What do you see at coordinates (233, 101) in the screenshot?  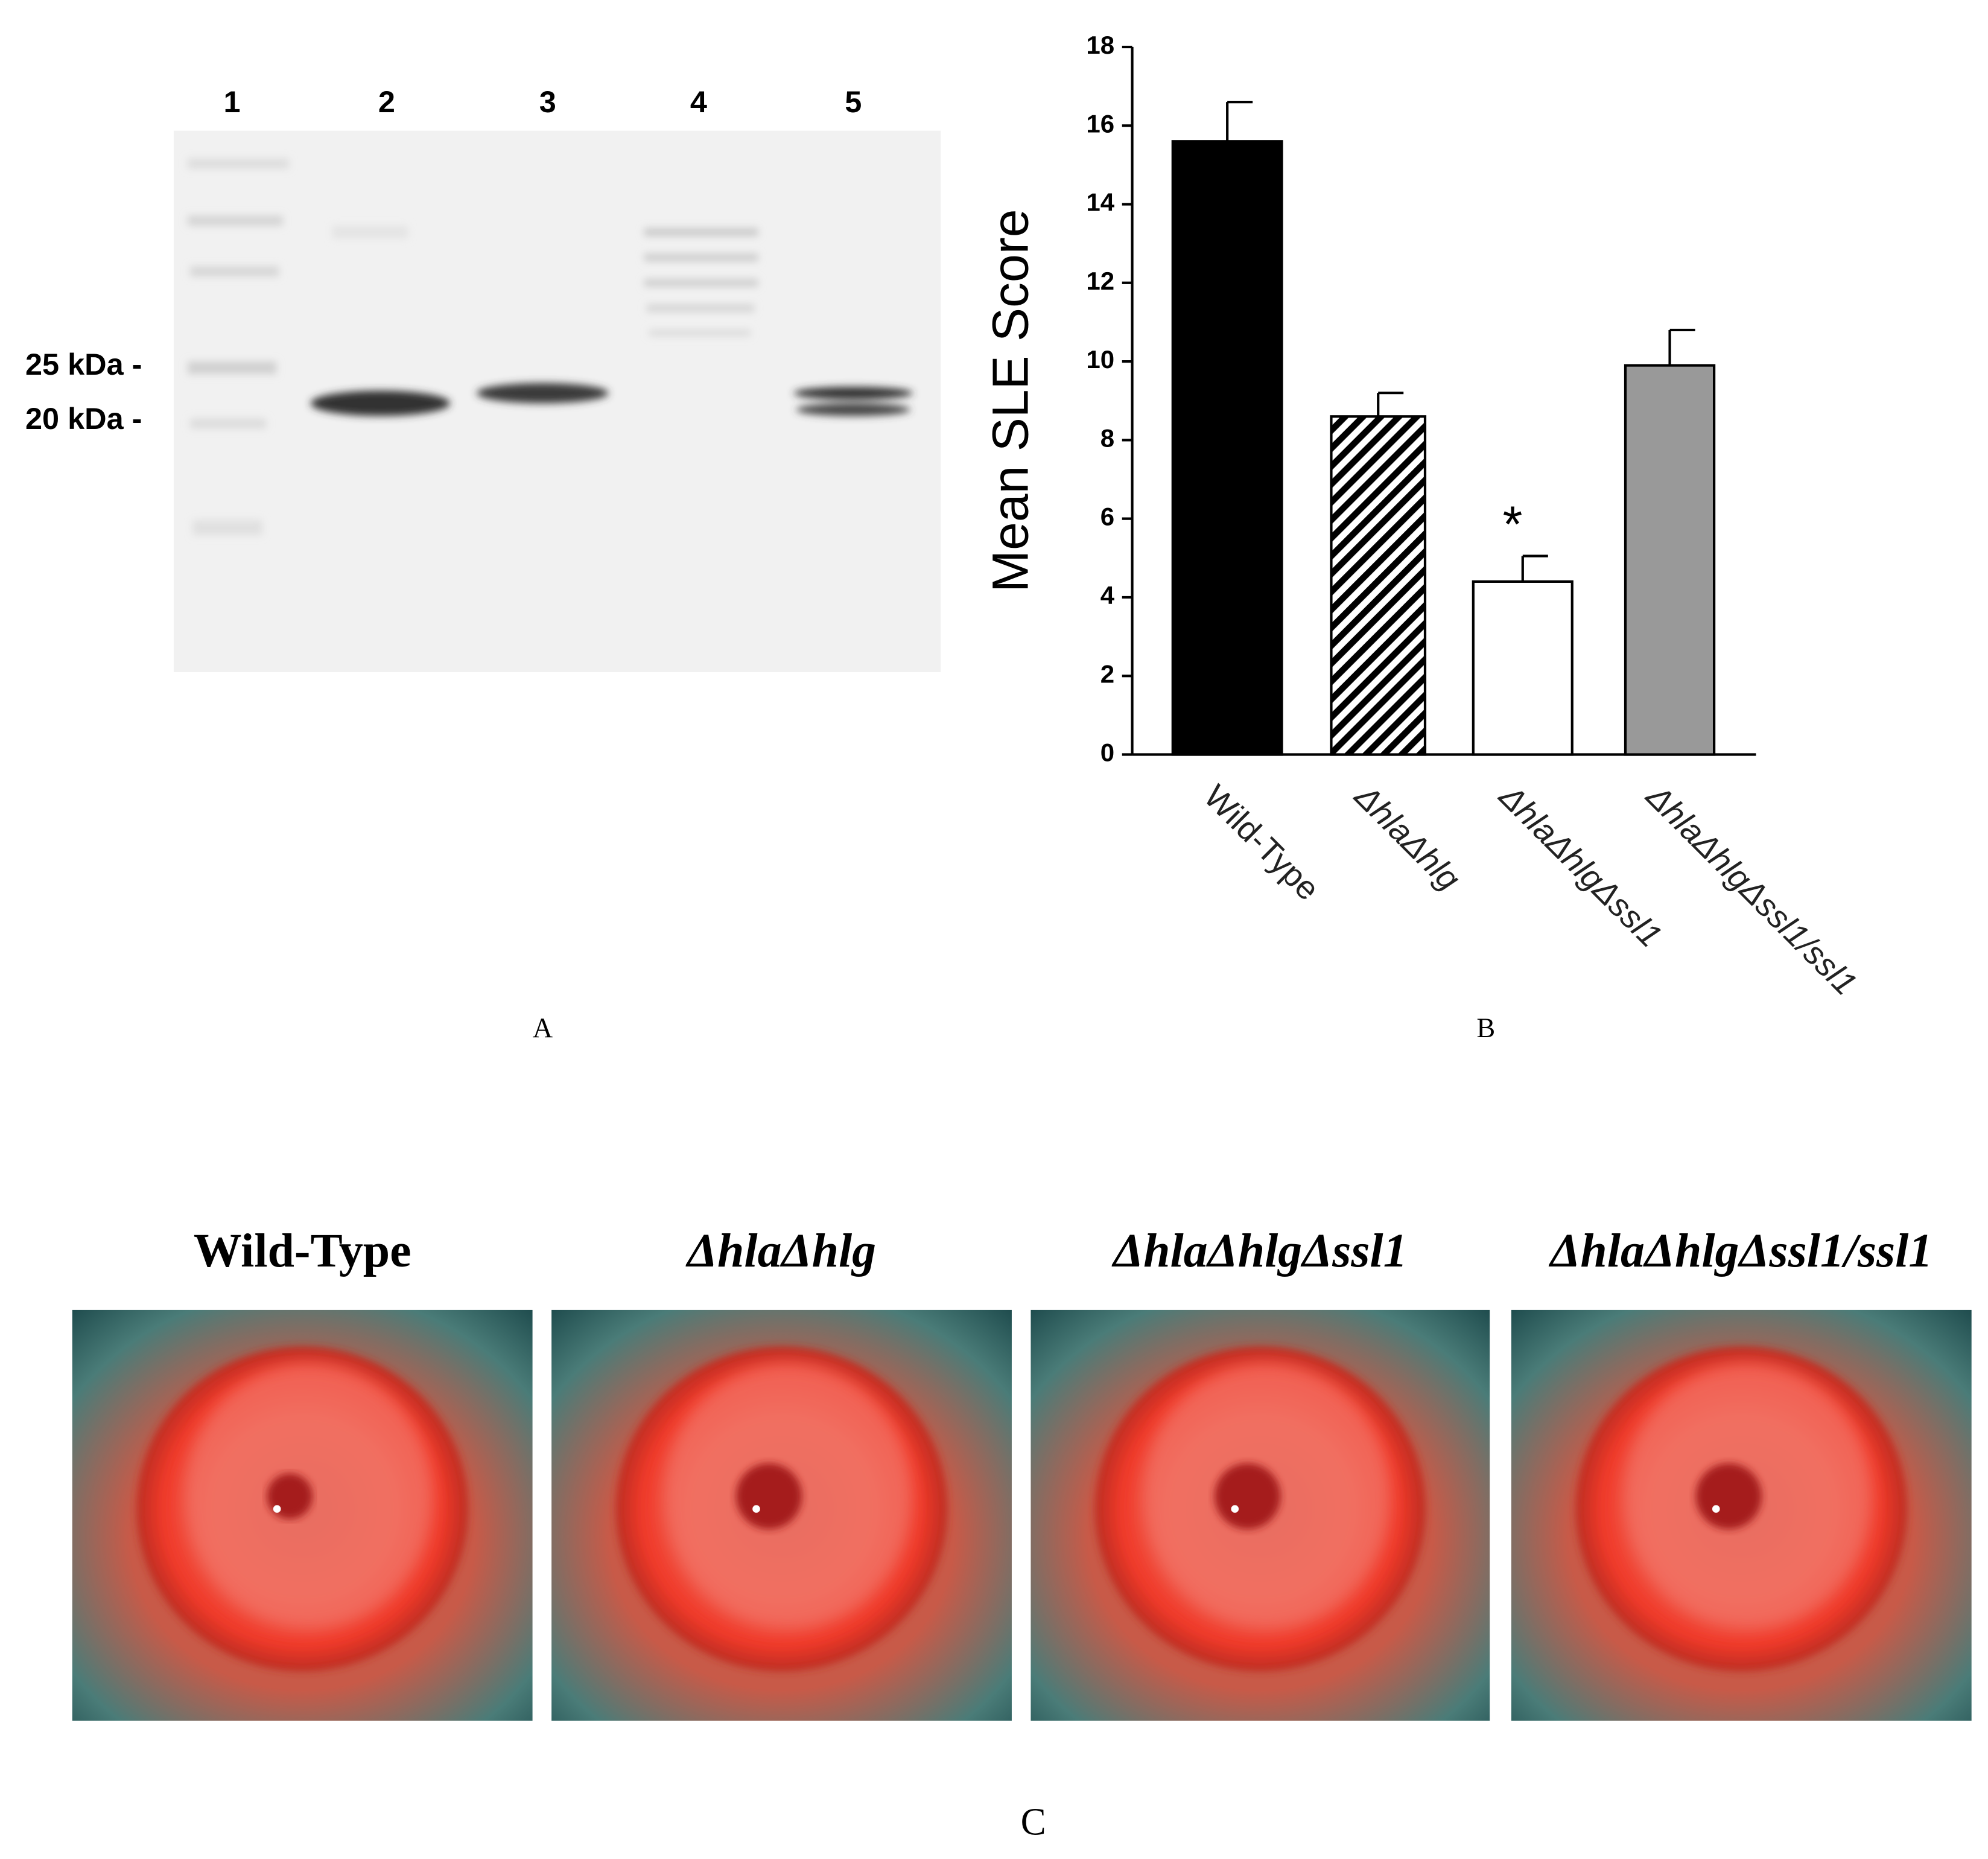 I see `lane-label: 1` at bounding box center [233, 101].